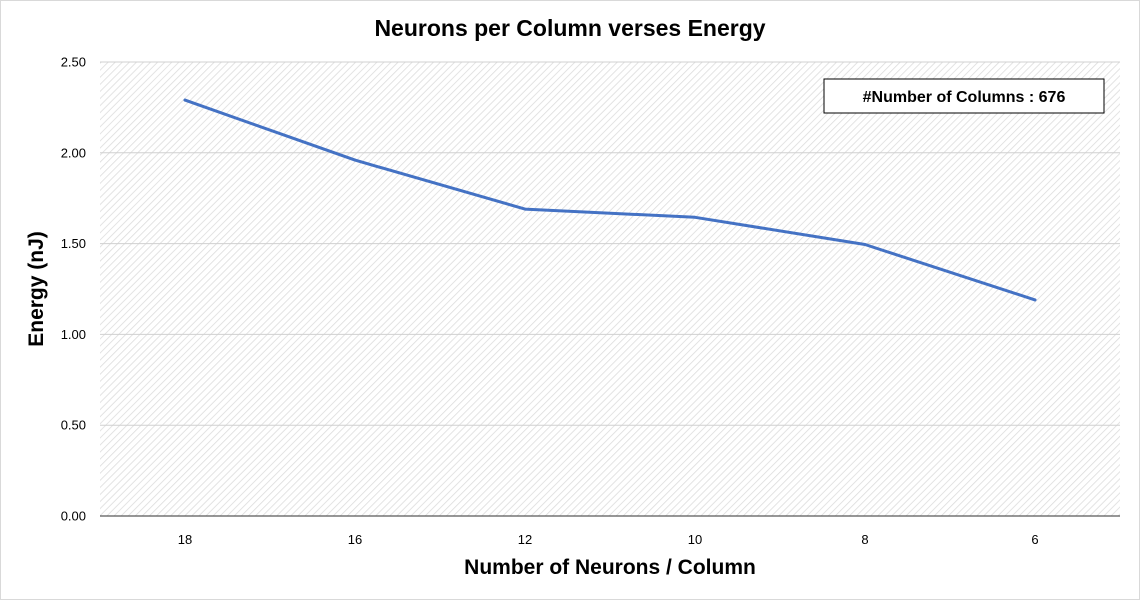  Describe the element at coordinates (73, 243) in the screenshot. I see `y-tick-label: 1.50` at that location.